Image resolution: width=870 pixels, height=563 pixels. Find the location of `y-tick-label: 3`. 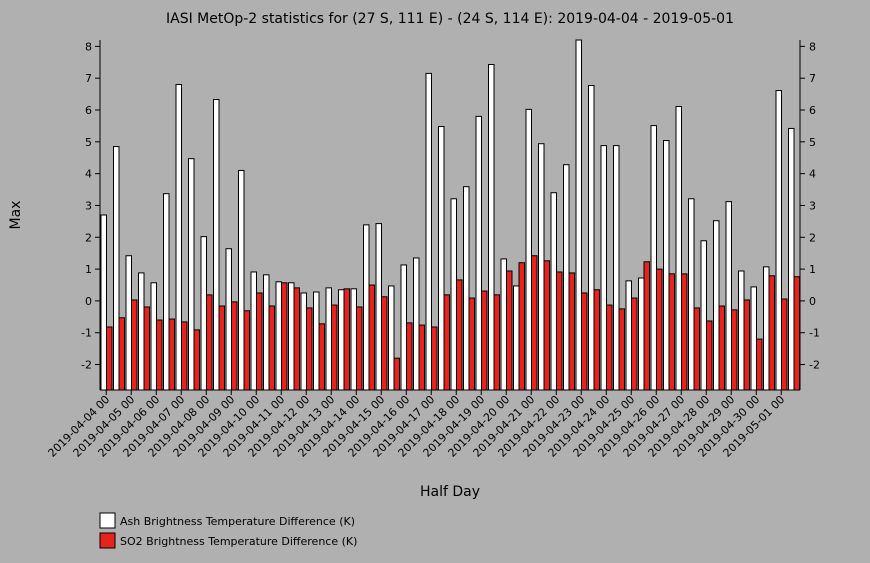

y-tick-label: 3 is located at coordinates (88, 205).